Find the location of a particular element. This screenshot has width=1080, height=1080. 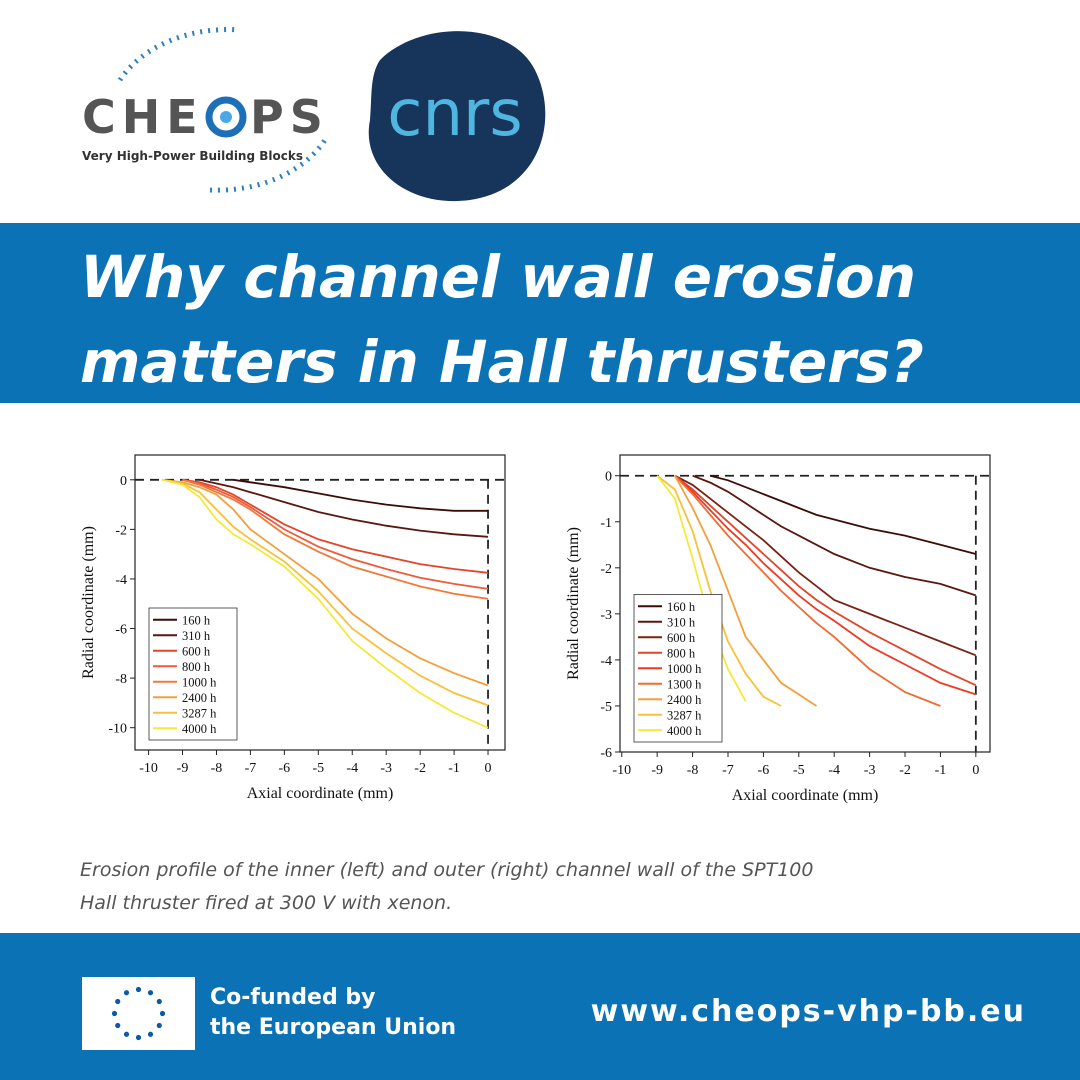

y-tick-label: -1 is located at coordinates (606, 523).